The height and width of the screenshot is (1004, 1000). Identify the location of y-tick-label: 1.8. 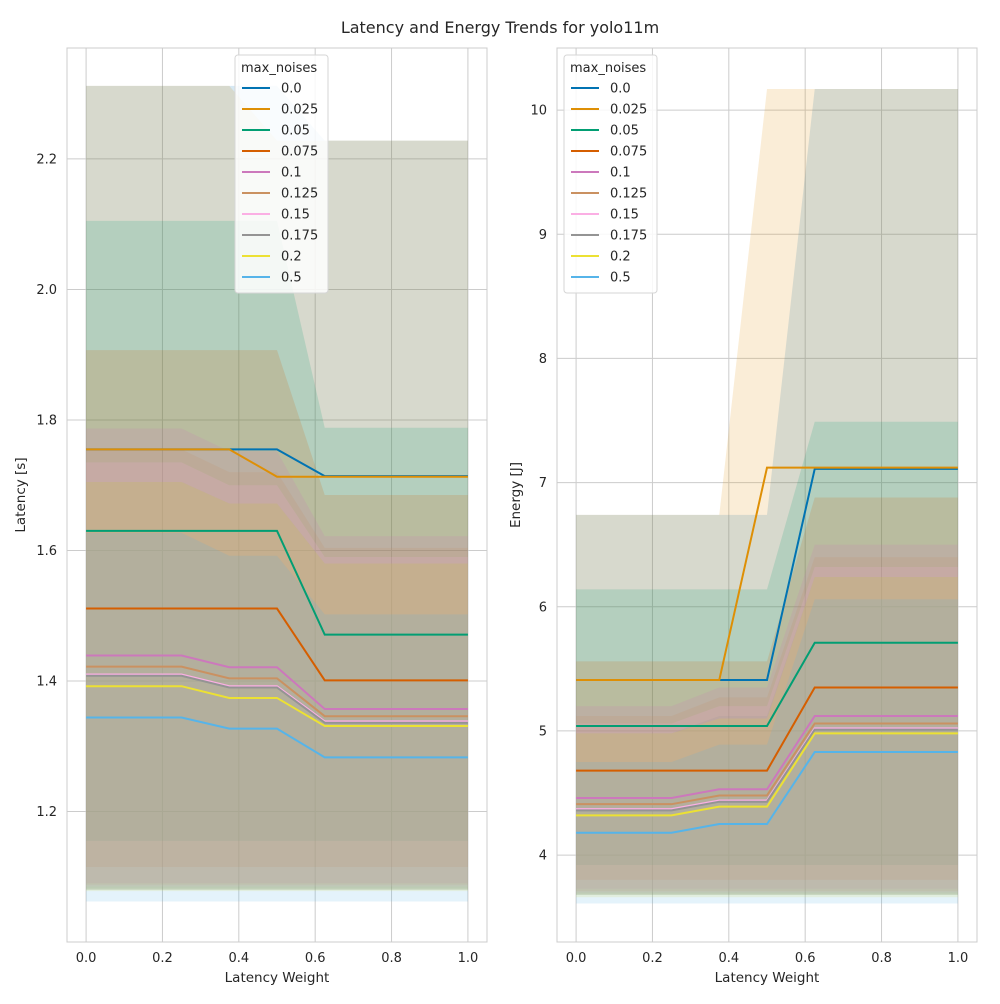
(46, 420).